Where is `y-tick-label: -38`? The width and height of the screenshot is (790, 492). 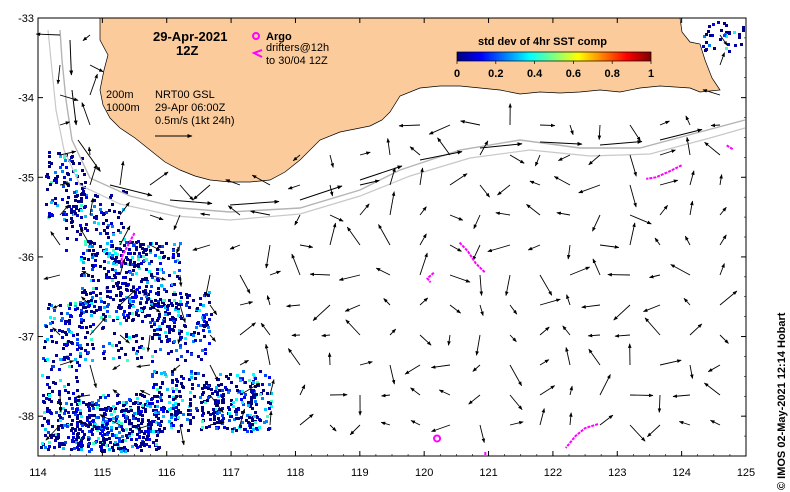
y-tick-label: -38 is located at coordinates (26, 417).